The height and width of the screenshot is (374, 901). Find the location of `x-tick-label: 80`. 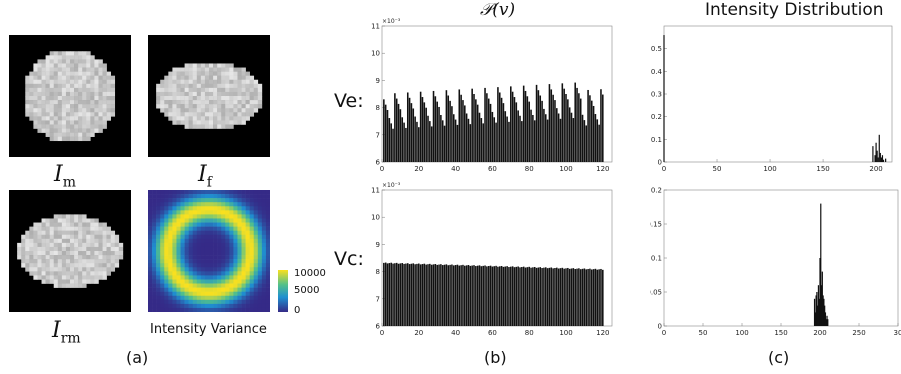

x-tick-label: 80 is located at coordinates (529, 169).